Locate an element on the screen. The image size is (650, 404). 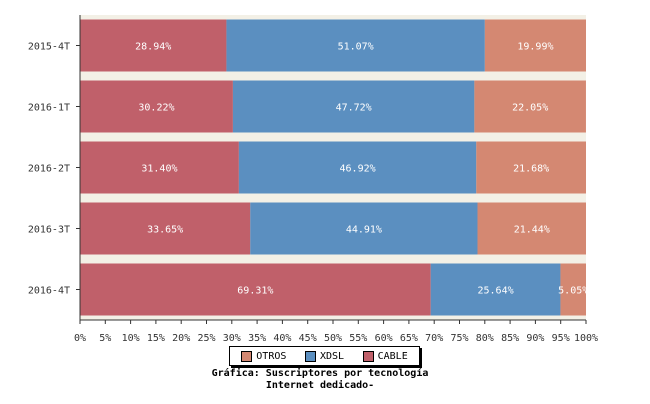
data-label-xdsl-4: 25.64% is located at coordinates (496, 291).